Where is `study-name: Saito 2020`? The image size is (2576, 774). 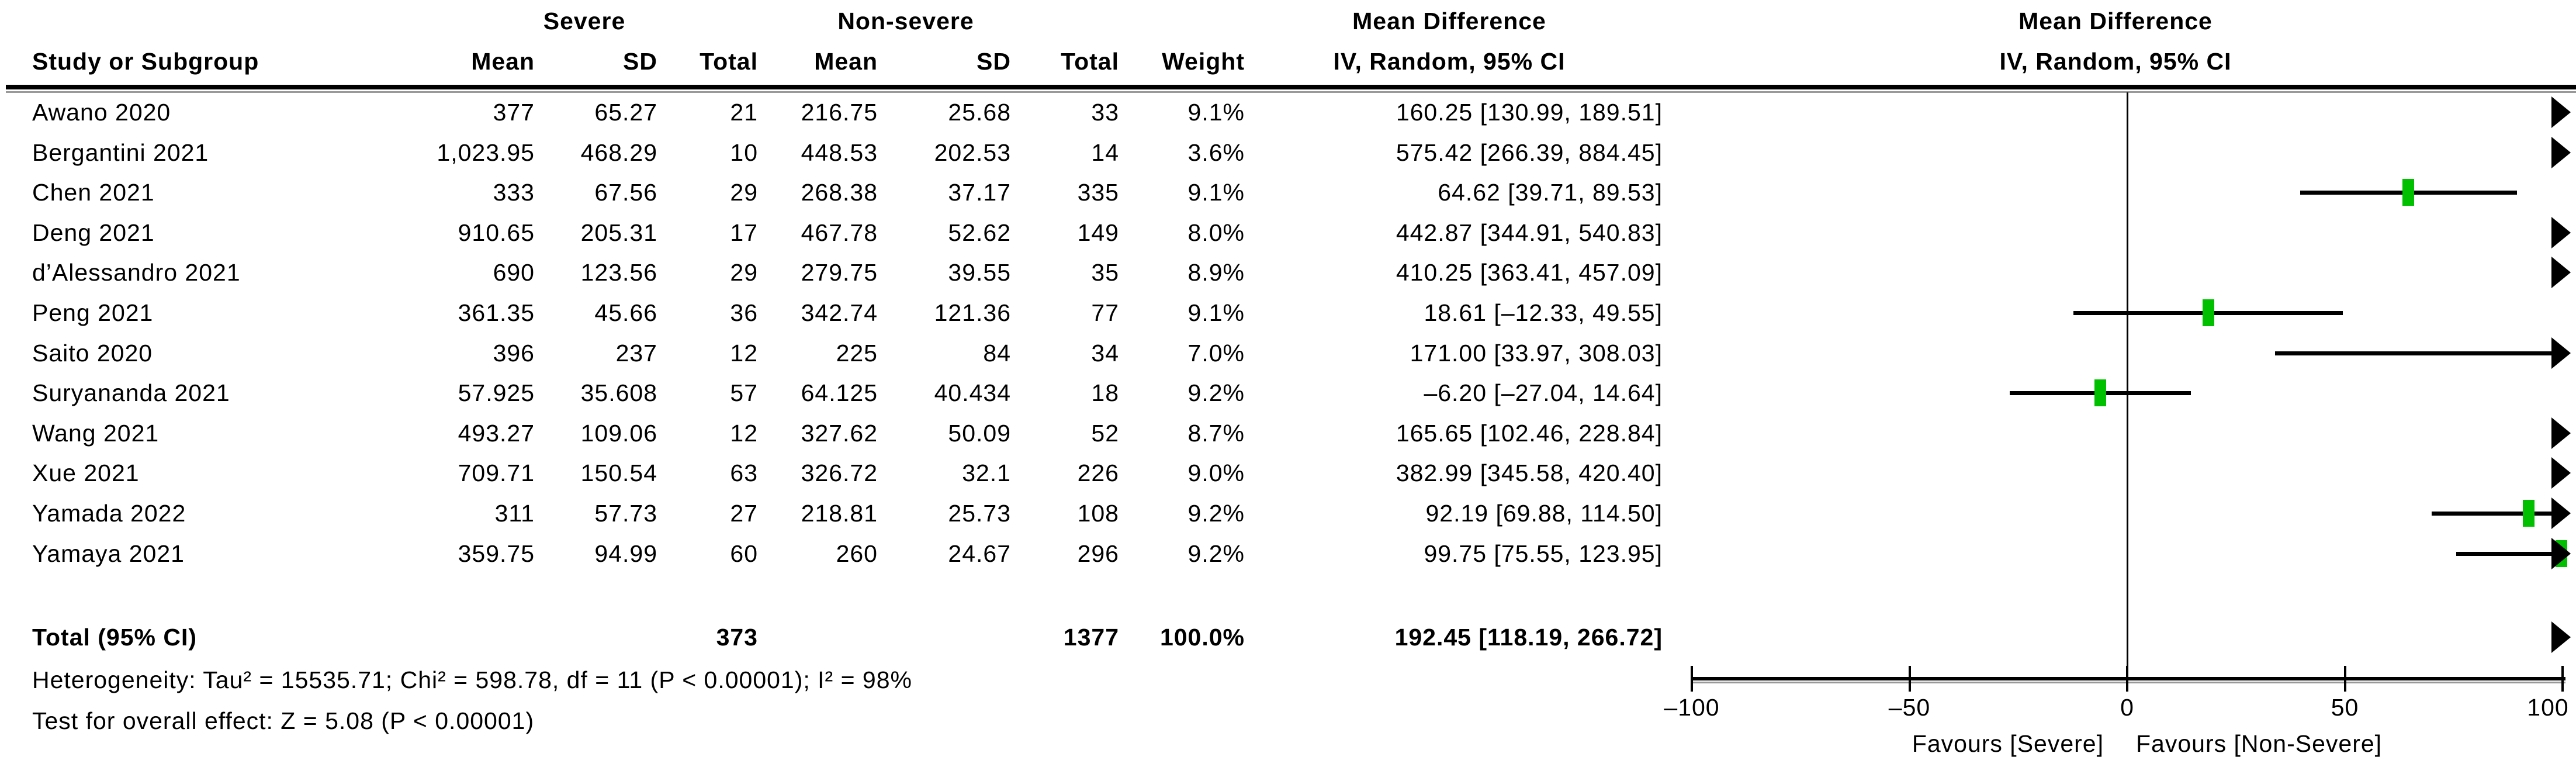
study-name: Saito 2020 is located at coordinates (93, 353).